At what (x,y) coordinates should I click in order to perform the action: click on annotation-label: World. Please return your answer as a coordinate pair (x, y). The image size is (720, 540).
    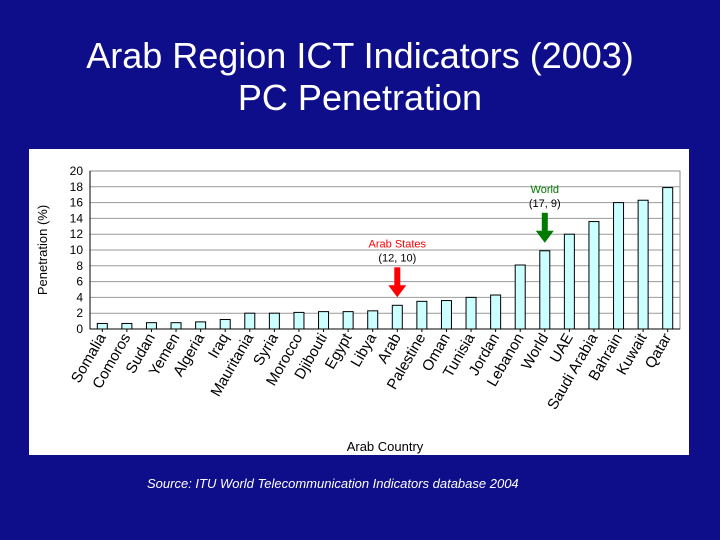
    Looking at the image, I should click on (545, 190).